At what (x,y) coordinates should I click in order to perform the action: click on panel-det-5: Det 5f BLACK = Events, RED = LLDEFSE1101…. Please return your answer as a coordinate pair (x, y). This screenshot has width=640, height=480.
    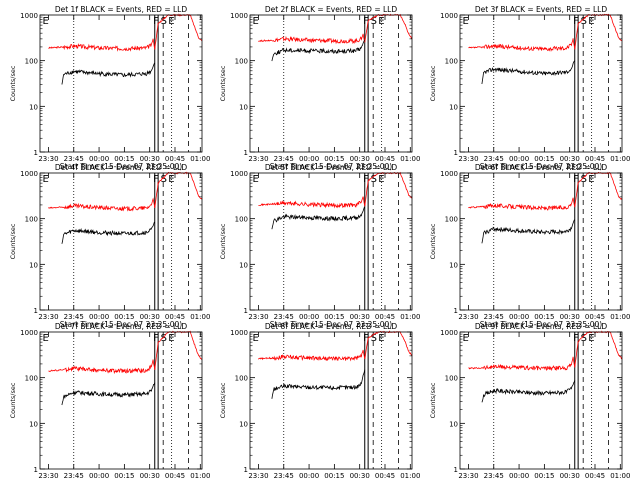
    Looking at the image, I should click on (319, 246).